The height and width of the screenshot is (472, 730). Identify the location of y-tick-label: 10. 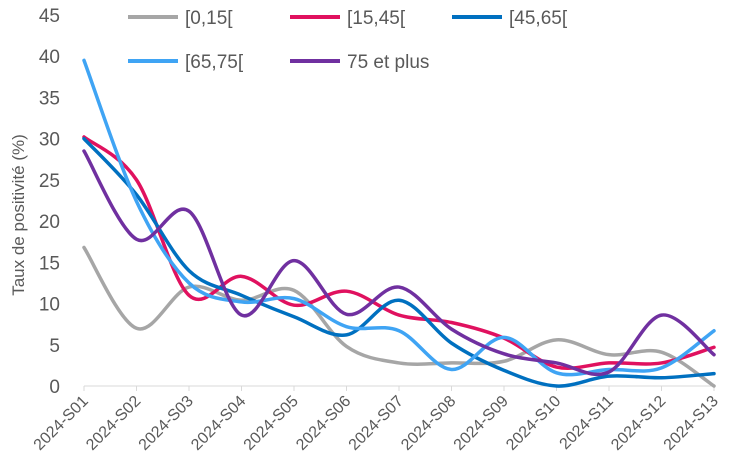
(49, 305).